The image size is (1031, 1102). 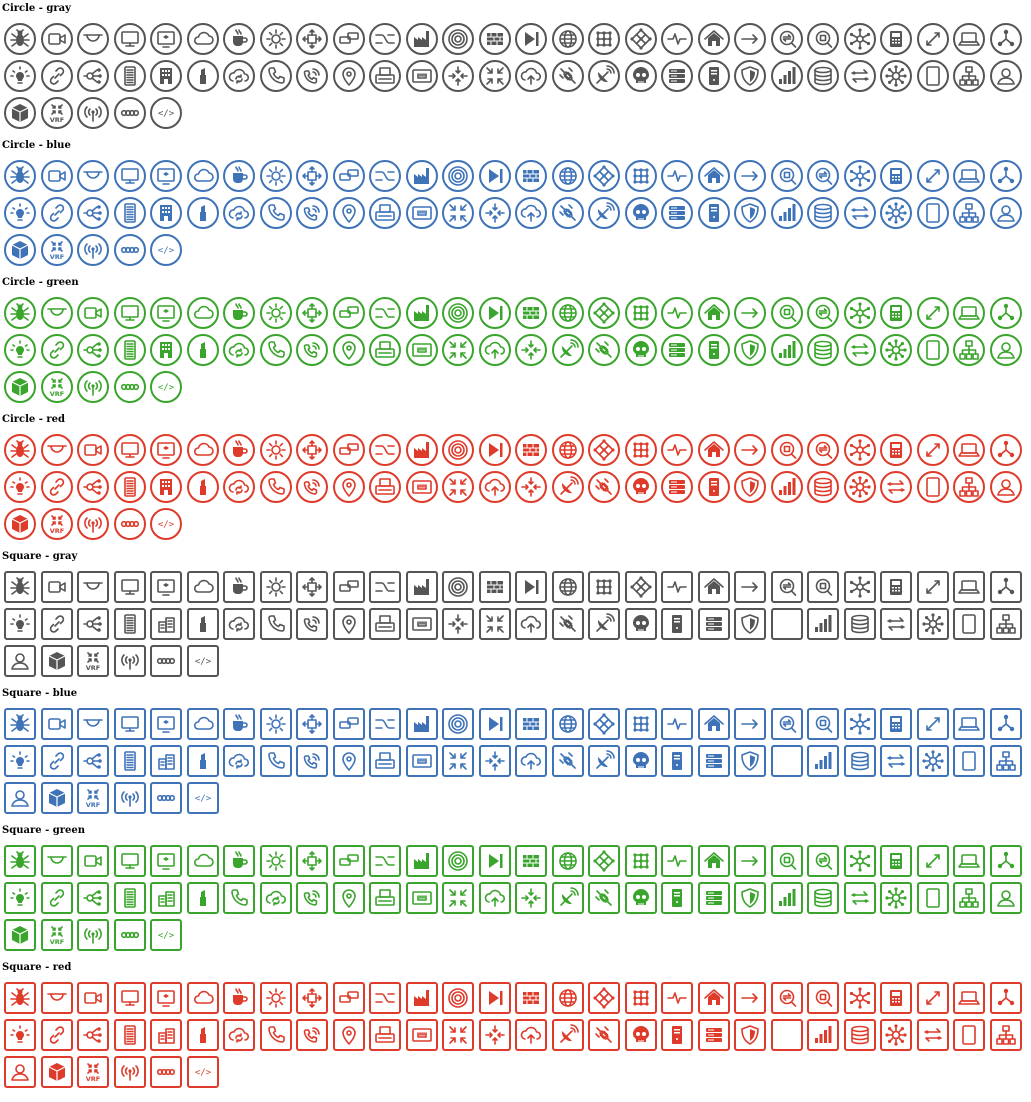 What do you see at coordinates (641, 350) in the screenshot?
I see `skull-icon` at bounding box center [641, 350].